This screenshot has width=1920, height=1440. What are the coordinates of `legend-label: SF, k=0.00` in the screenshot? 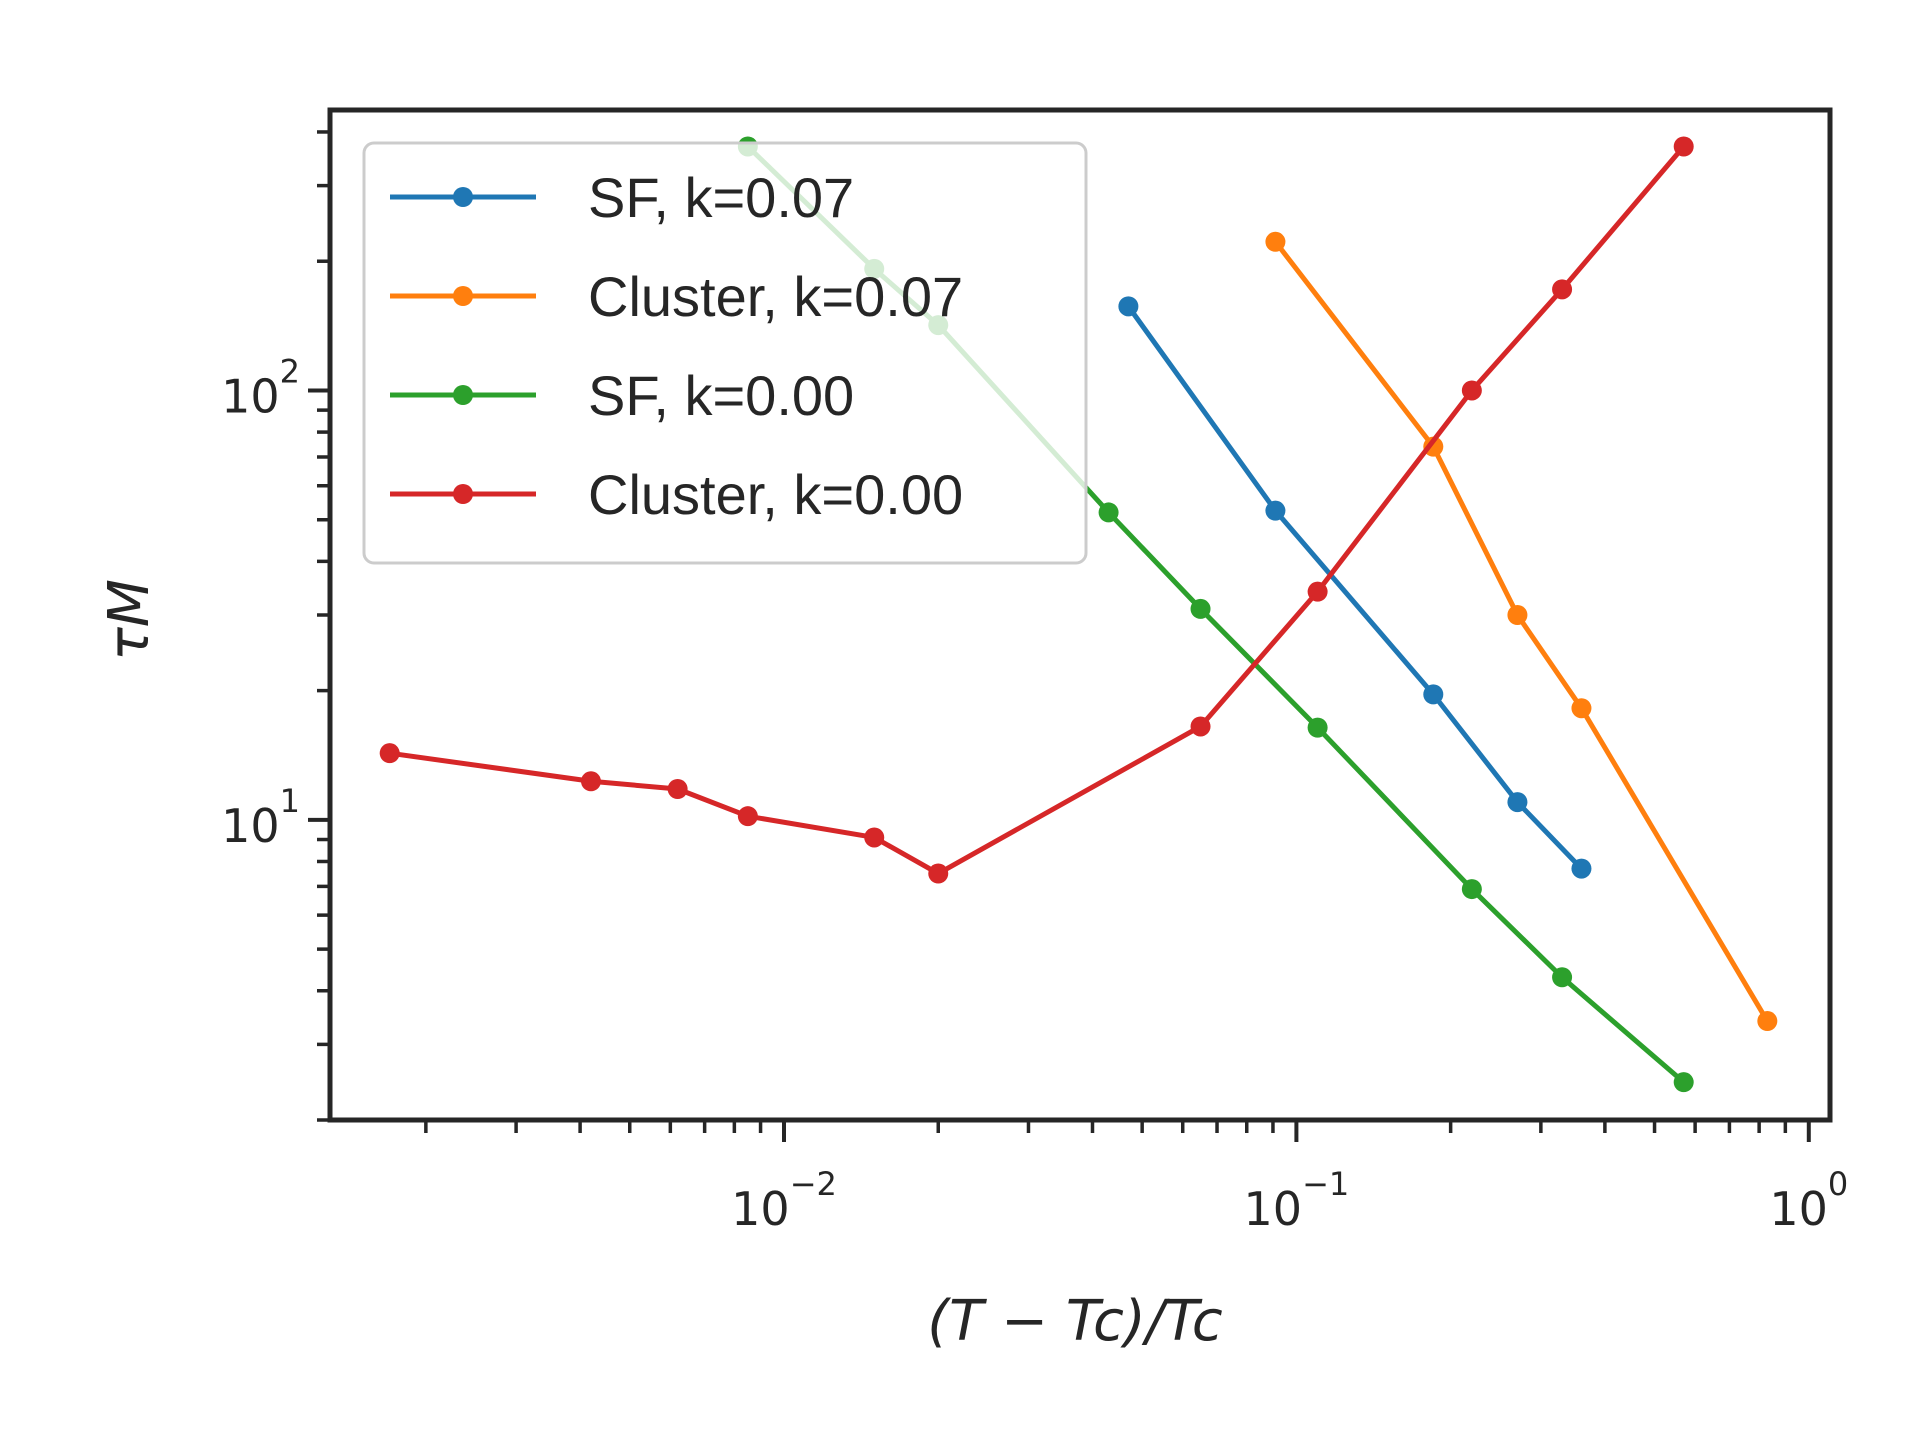 It's located at (721, 395).